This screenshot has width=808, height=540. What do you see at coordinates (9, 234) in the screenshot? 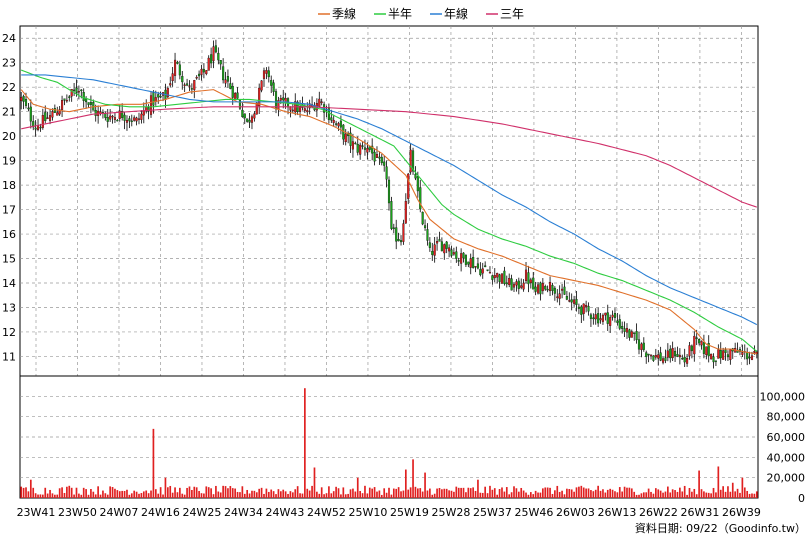
I see `price-tick-label: 16` at bounding box center [9, 234].